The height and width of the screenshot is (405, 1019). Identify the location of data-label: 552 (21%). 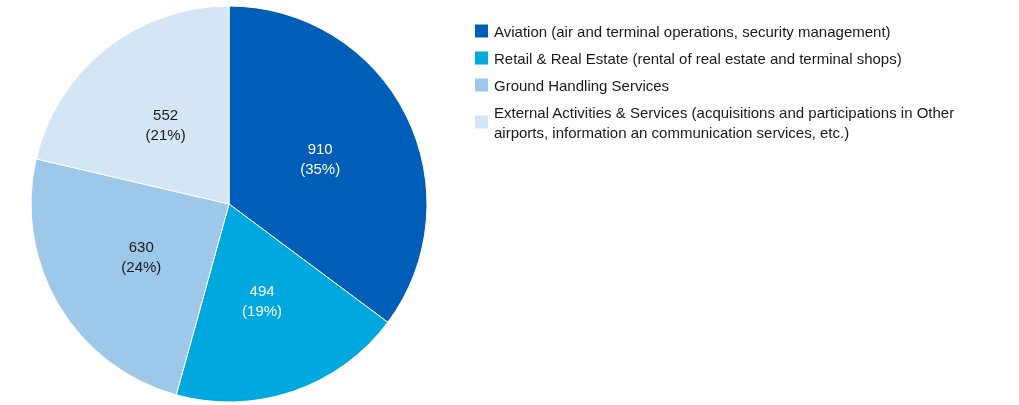
(165, 124).